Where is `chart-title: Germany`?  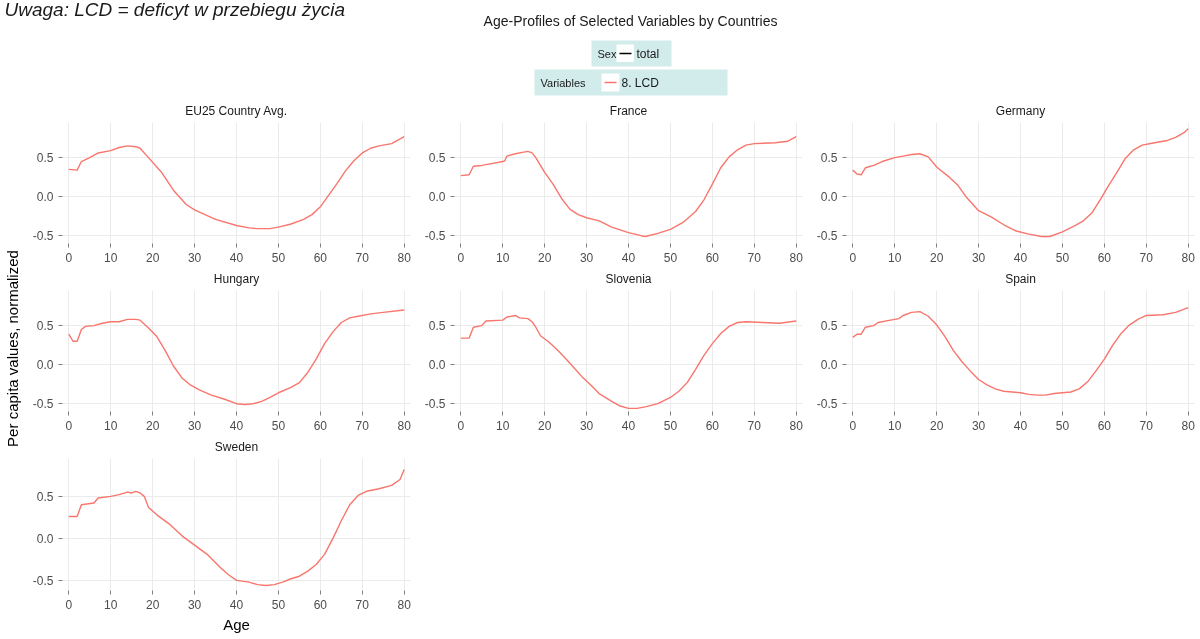
chart-title: Germany is located at coordinates (1020, 110).